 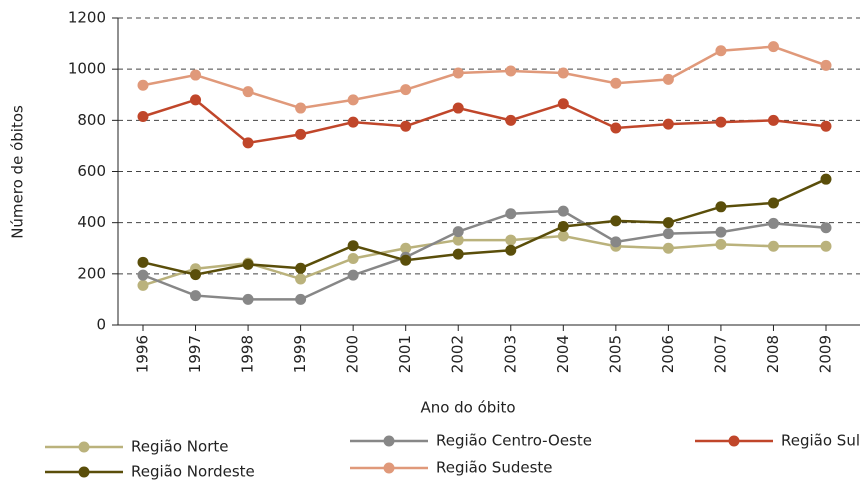 What do you see at coordinates (87, 69) in the screenshot?
I see `y-tick-label: 1000` at bounding box center [87, 69].